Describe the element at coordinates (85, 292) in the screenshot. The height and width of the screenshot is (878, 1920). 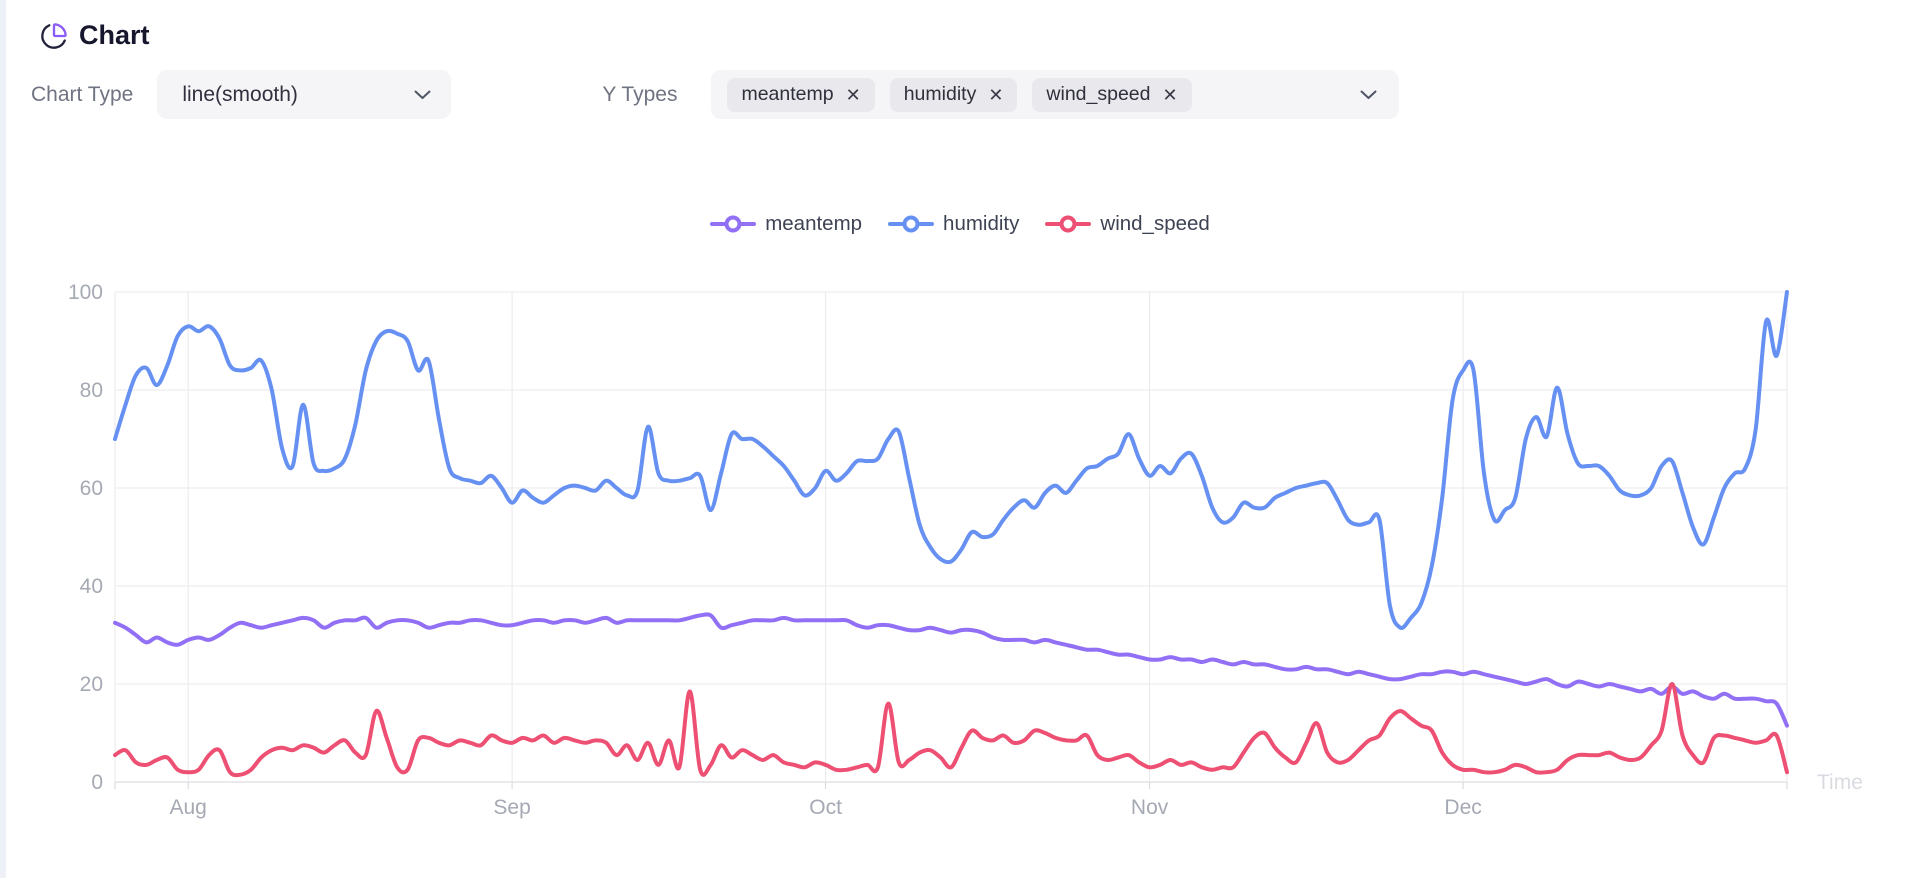
I see `y-axis-label: 100` at that location.